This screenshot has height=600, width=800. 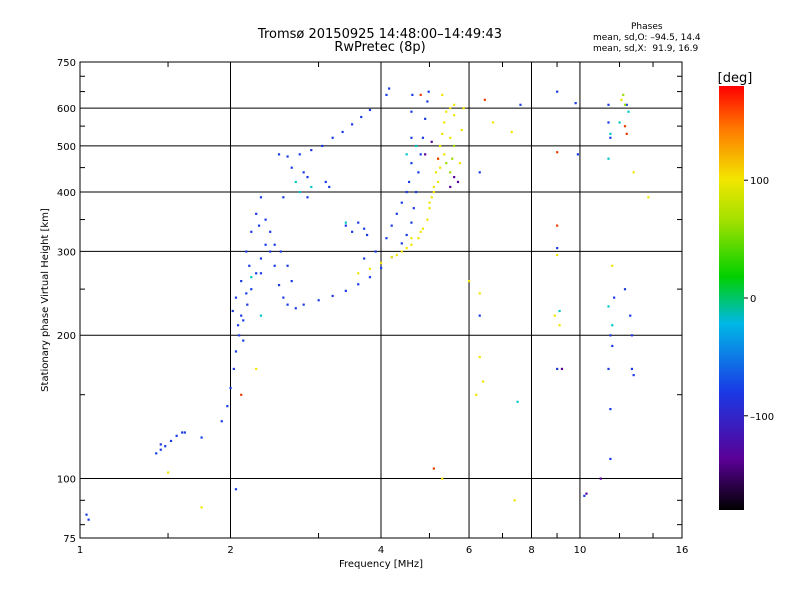 What do you see at coordinates (469, 550) in the screenshot?
I see `x-tick-label: 6` at bounding box center [469, 550].